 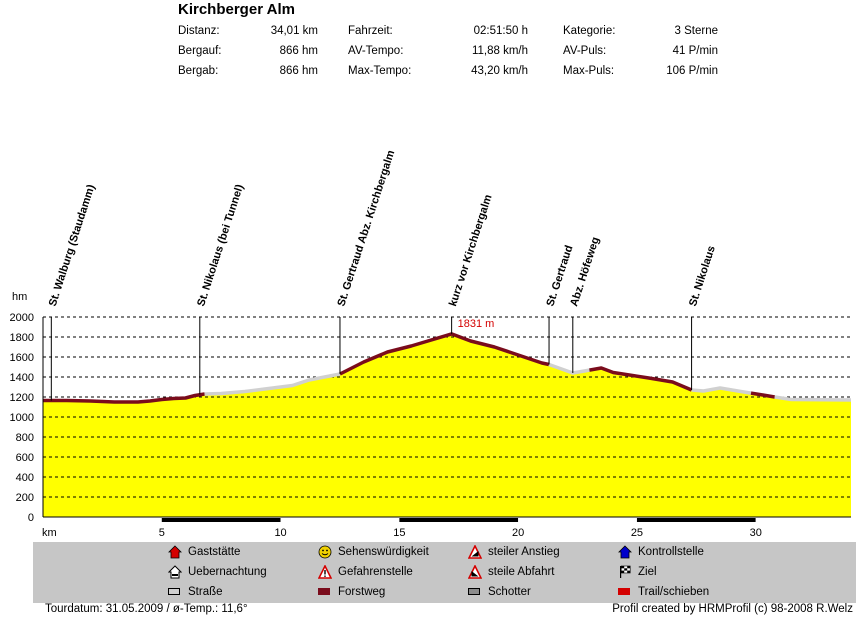 What do you see at coordinates (25, 498) in the screenshot?
I see `y-tick-label: 200` at bounding box center [25, 498].